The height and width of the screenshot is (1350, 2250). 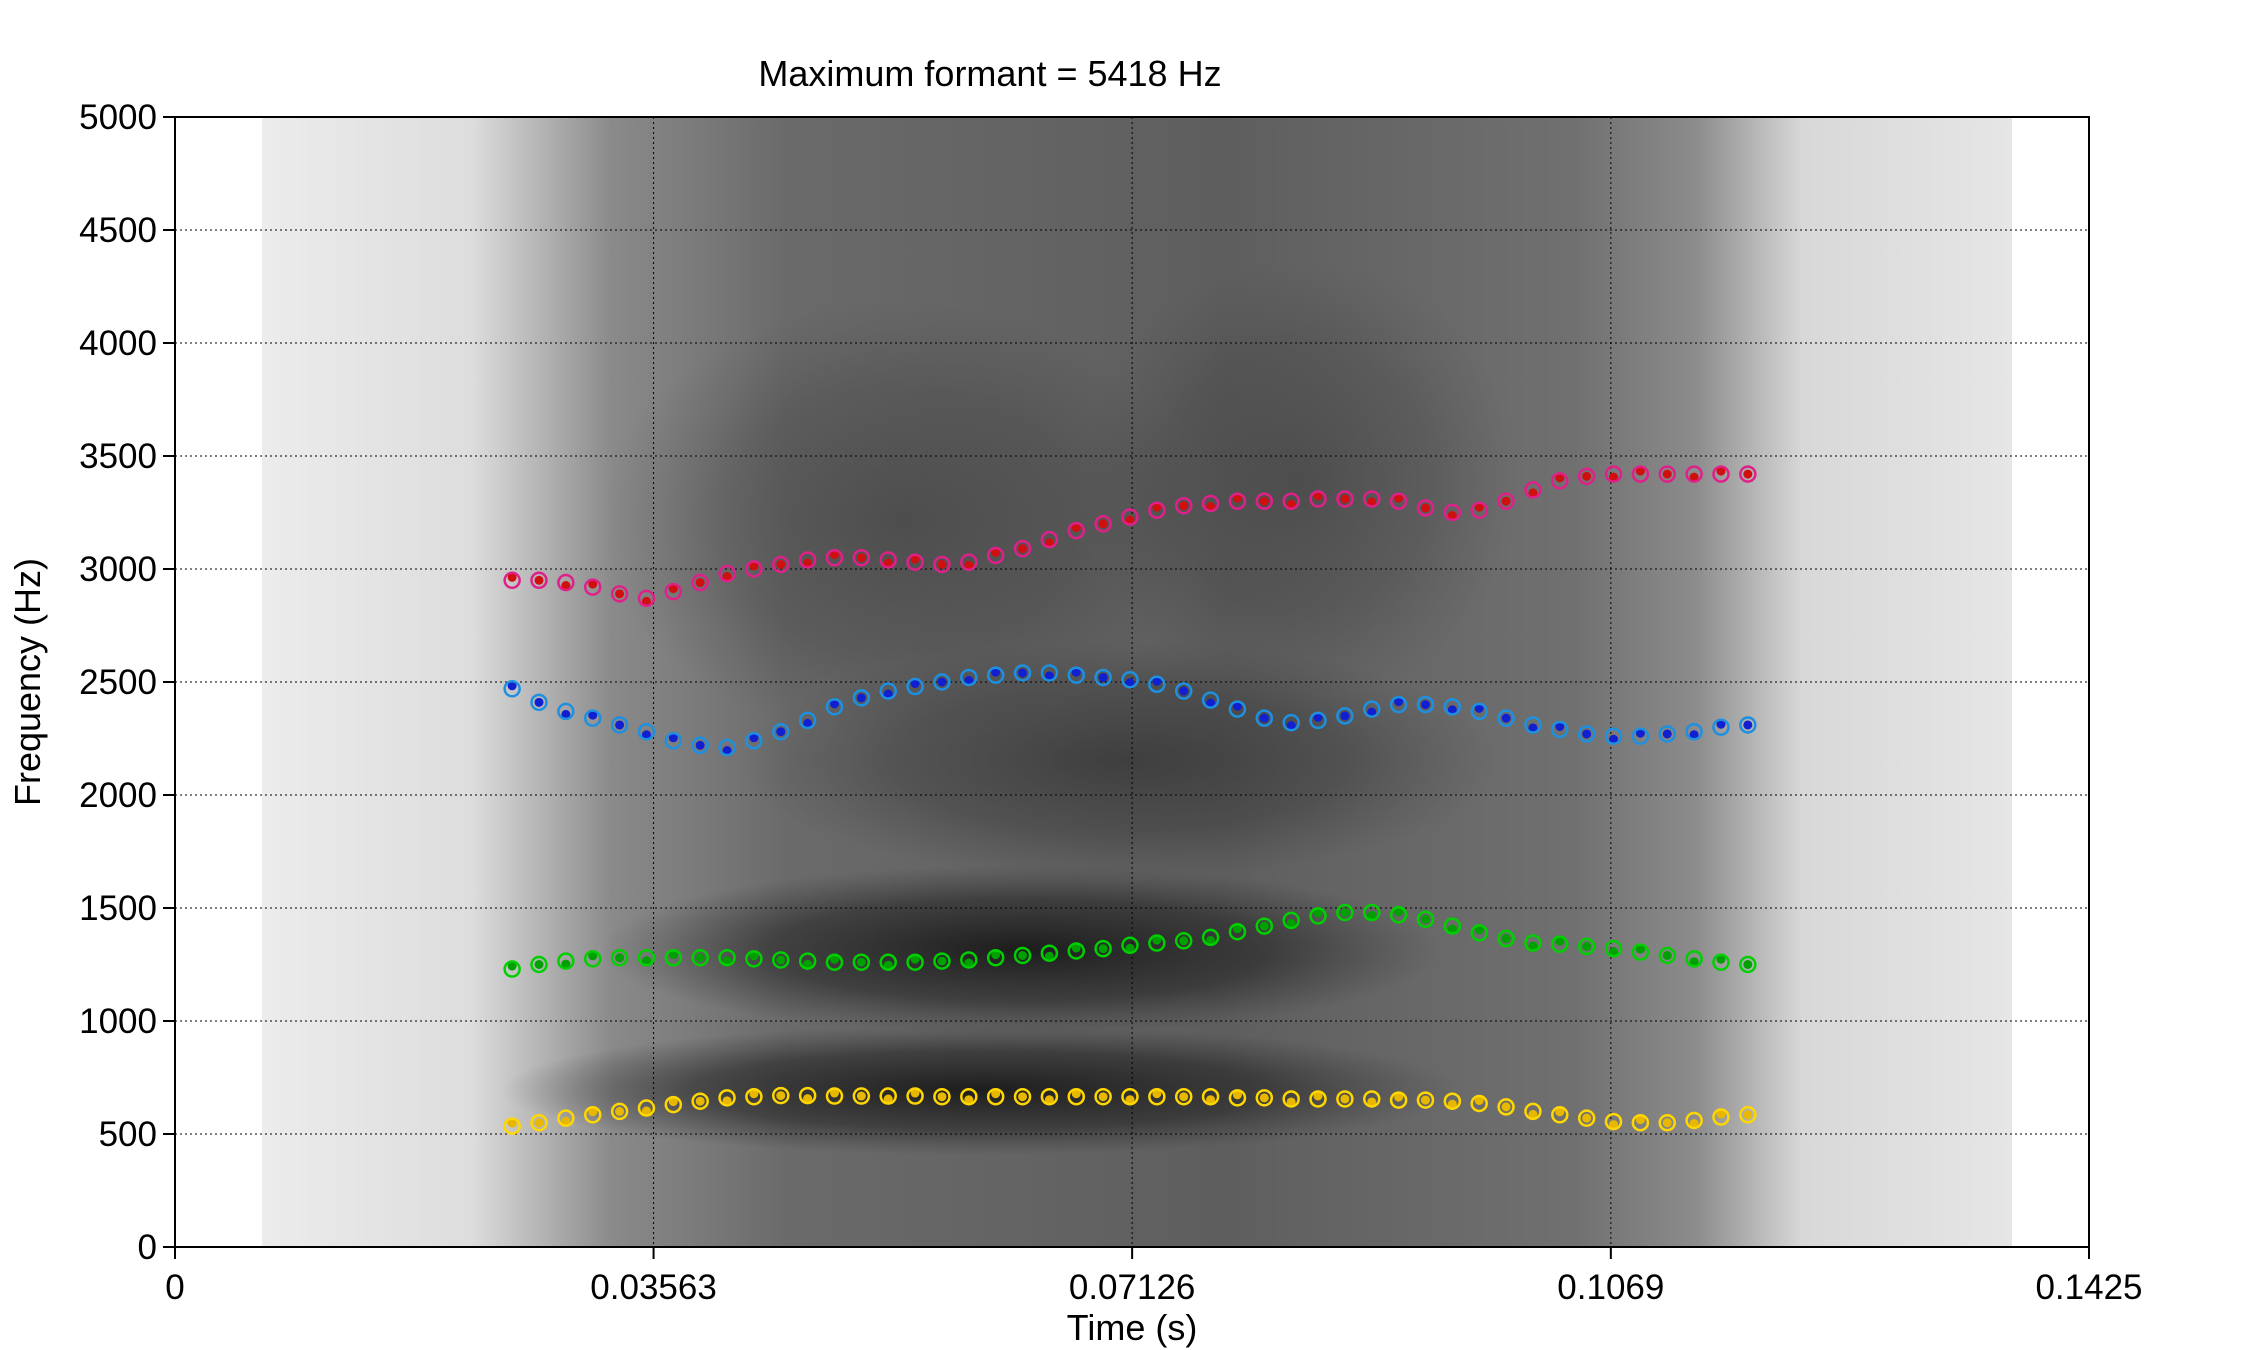 What do you see at coordinates (2088, 1287) in the screenshot?
I see `x-tick-label: 0.1425` at bounding box center [2088, 1287].